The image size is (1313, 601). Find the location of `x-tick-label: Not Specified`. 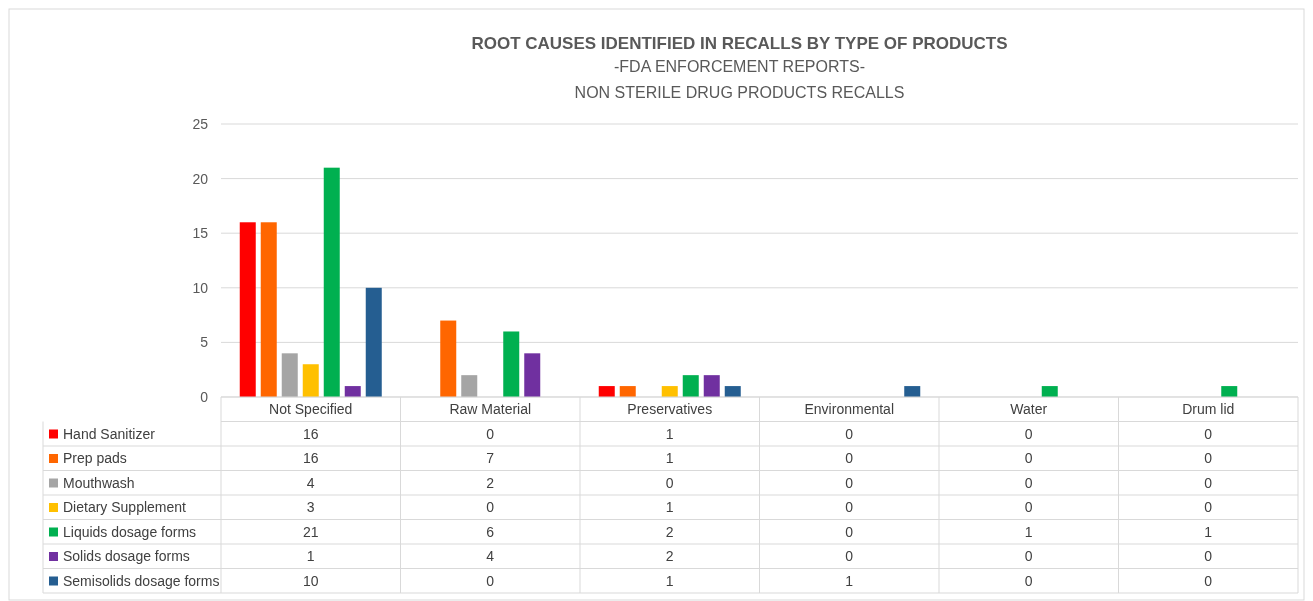

x-tick-label: Not Specified is located at coordinates (311, 409).